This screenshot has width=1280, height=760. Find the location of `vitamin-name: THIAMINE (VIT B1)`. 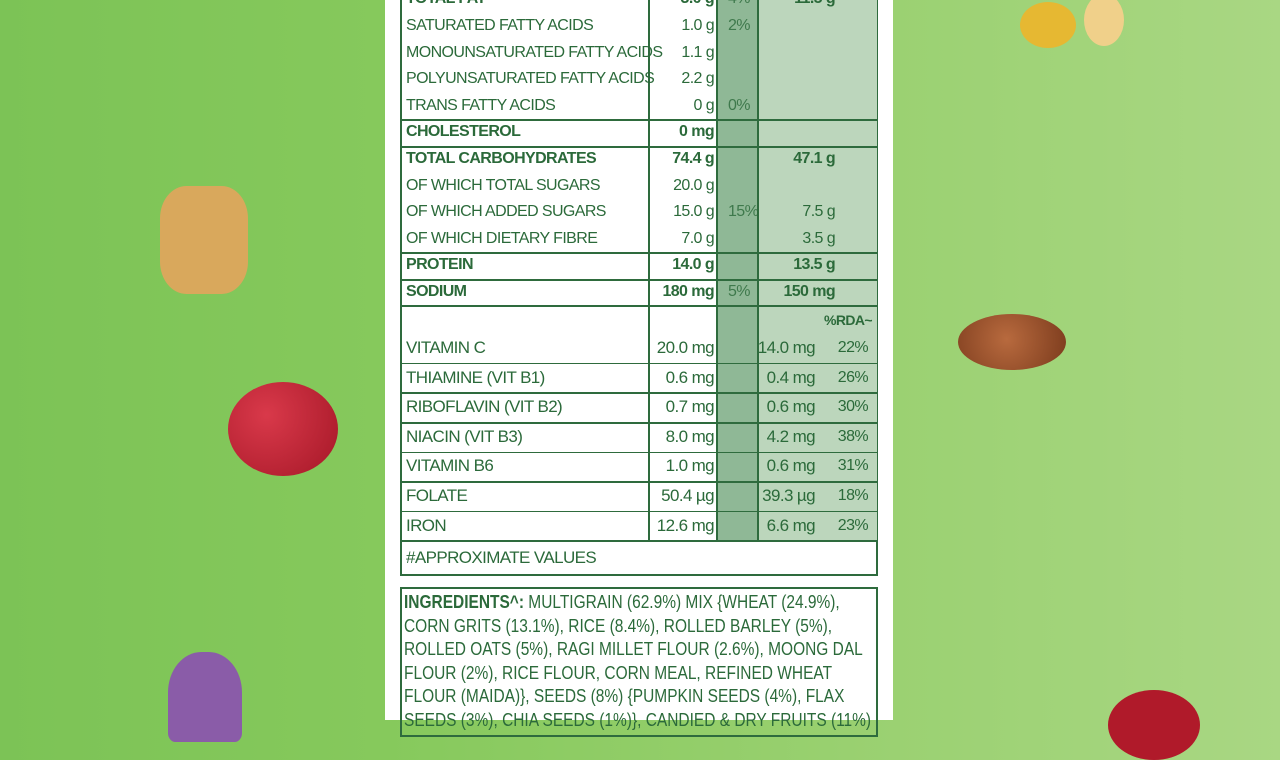

vitamin-name: THIAMINE (VIT B1) is located at coordinates (475, 377).